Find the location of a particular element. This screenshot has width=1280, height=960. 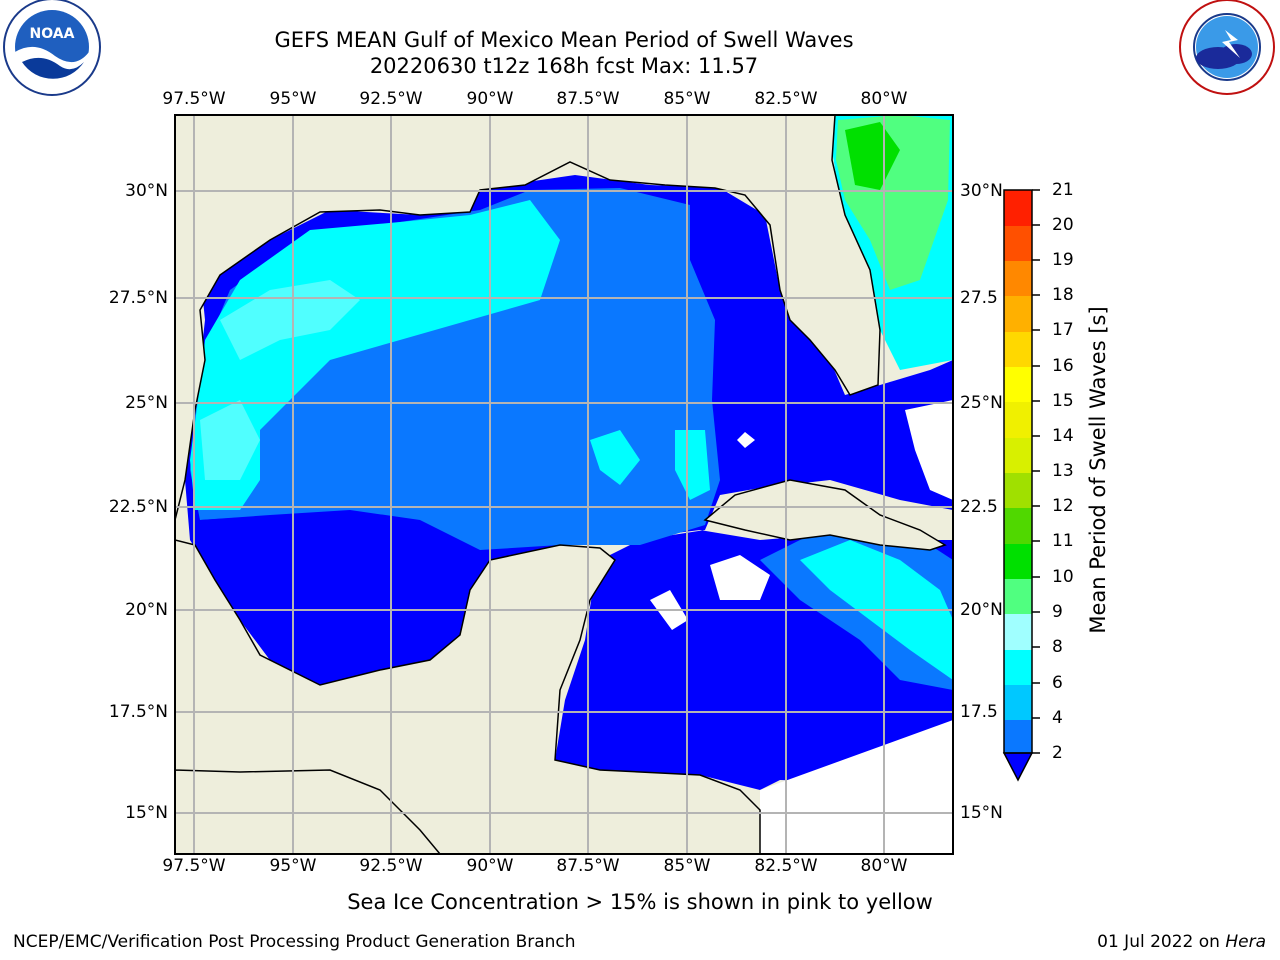

lon-label-top: 87.5°W is located at coordinates (588, 99).